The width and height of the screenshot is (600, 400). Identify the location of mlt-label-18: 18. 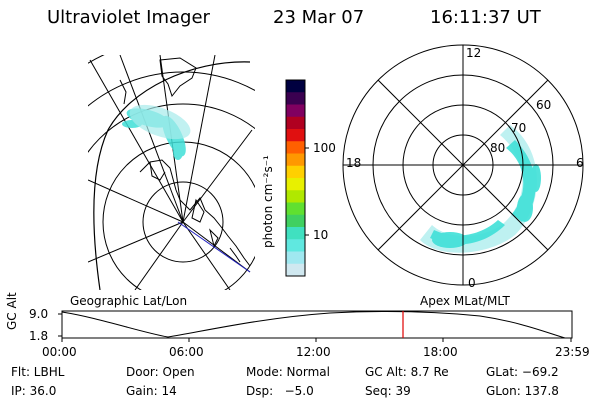
(354, 163).